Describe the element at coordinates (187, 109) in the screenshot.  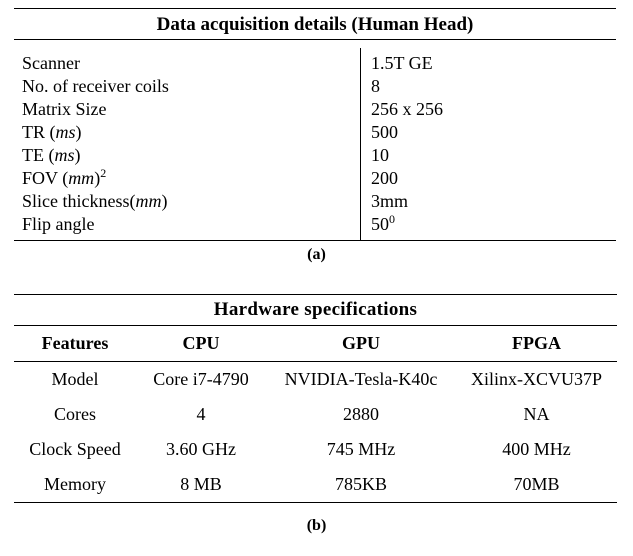
I see `row-label: Matrix Size` at that location.